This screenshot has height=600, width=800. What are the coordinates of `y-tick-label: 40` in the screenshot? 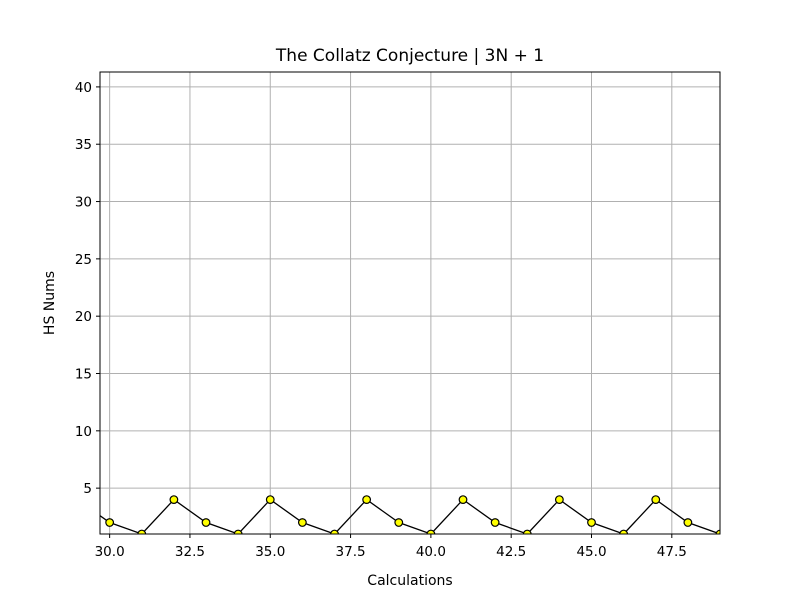 It's located at (83, 88).